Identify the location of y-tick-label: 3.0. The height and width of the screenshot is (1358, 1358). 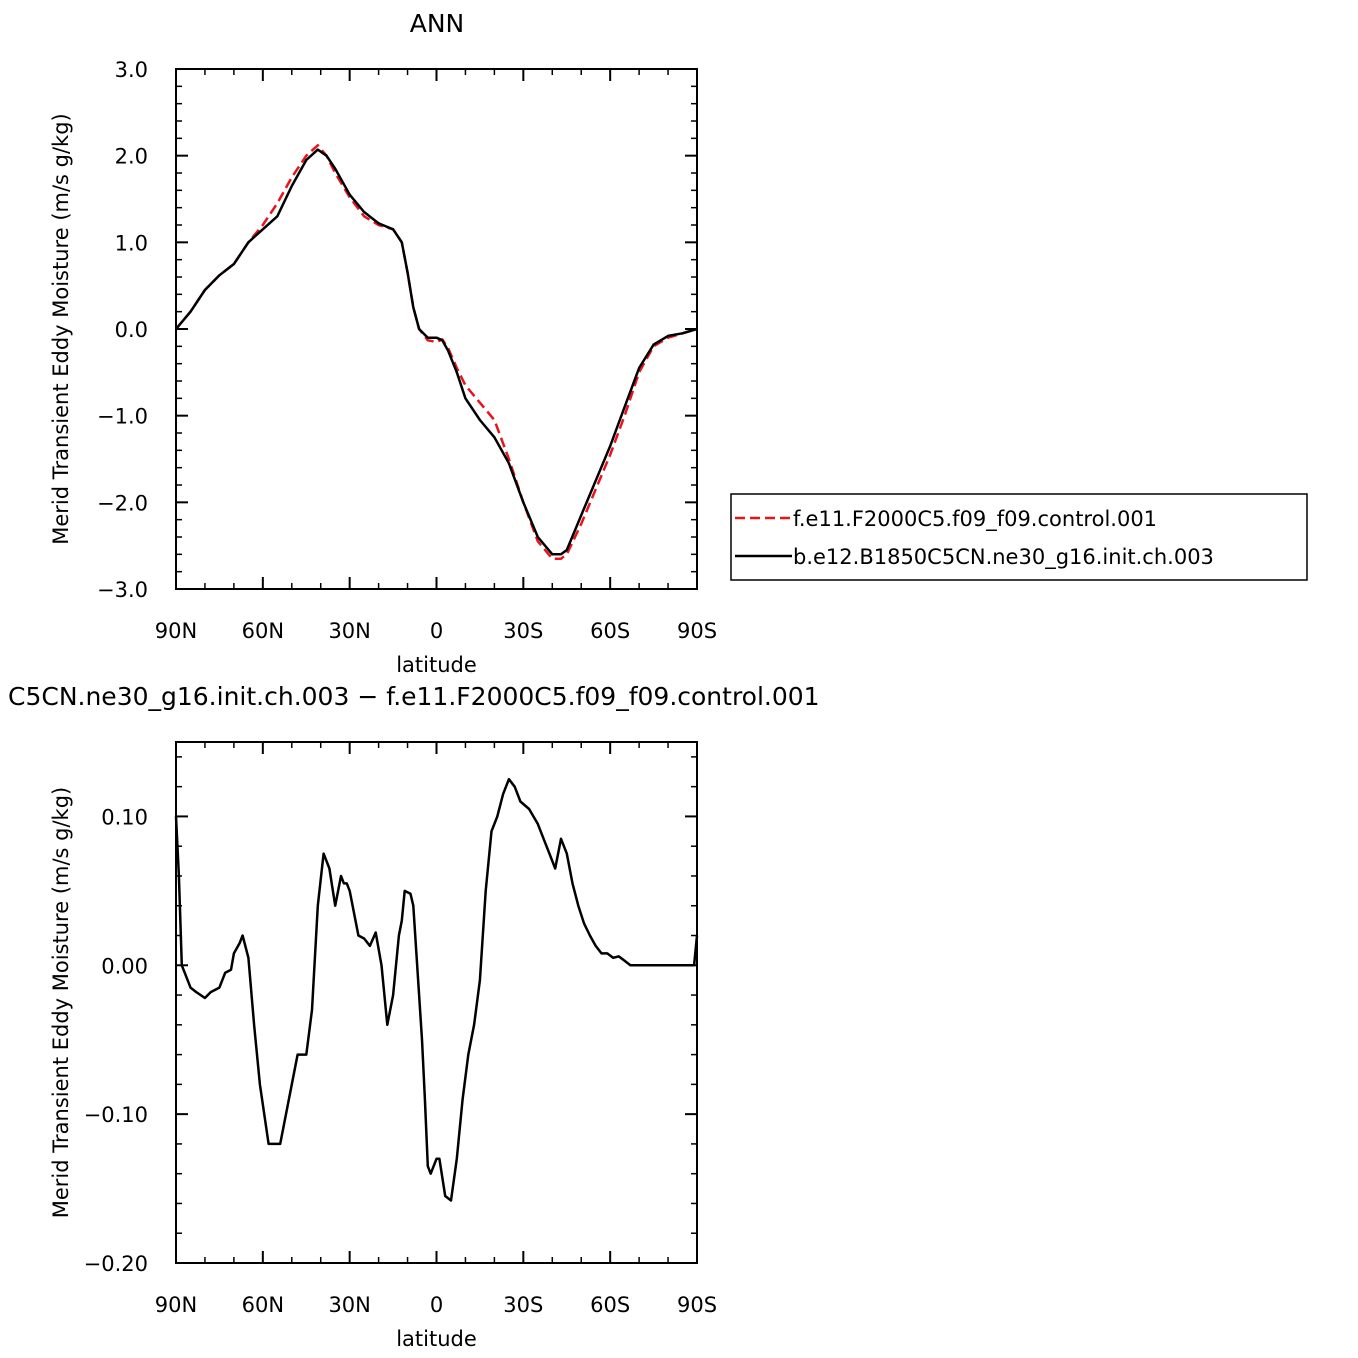
(131, 70).